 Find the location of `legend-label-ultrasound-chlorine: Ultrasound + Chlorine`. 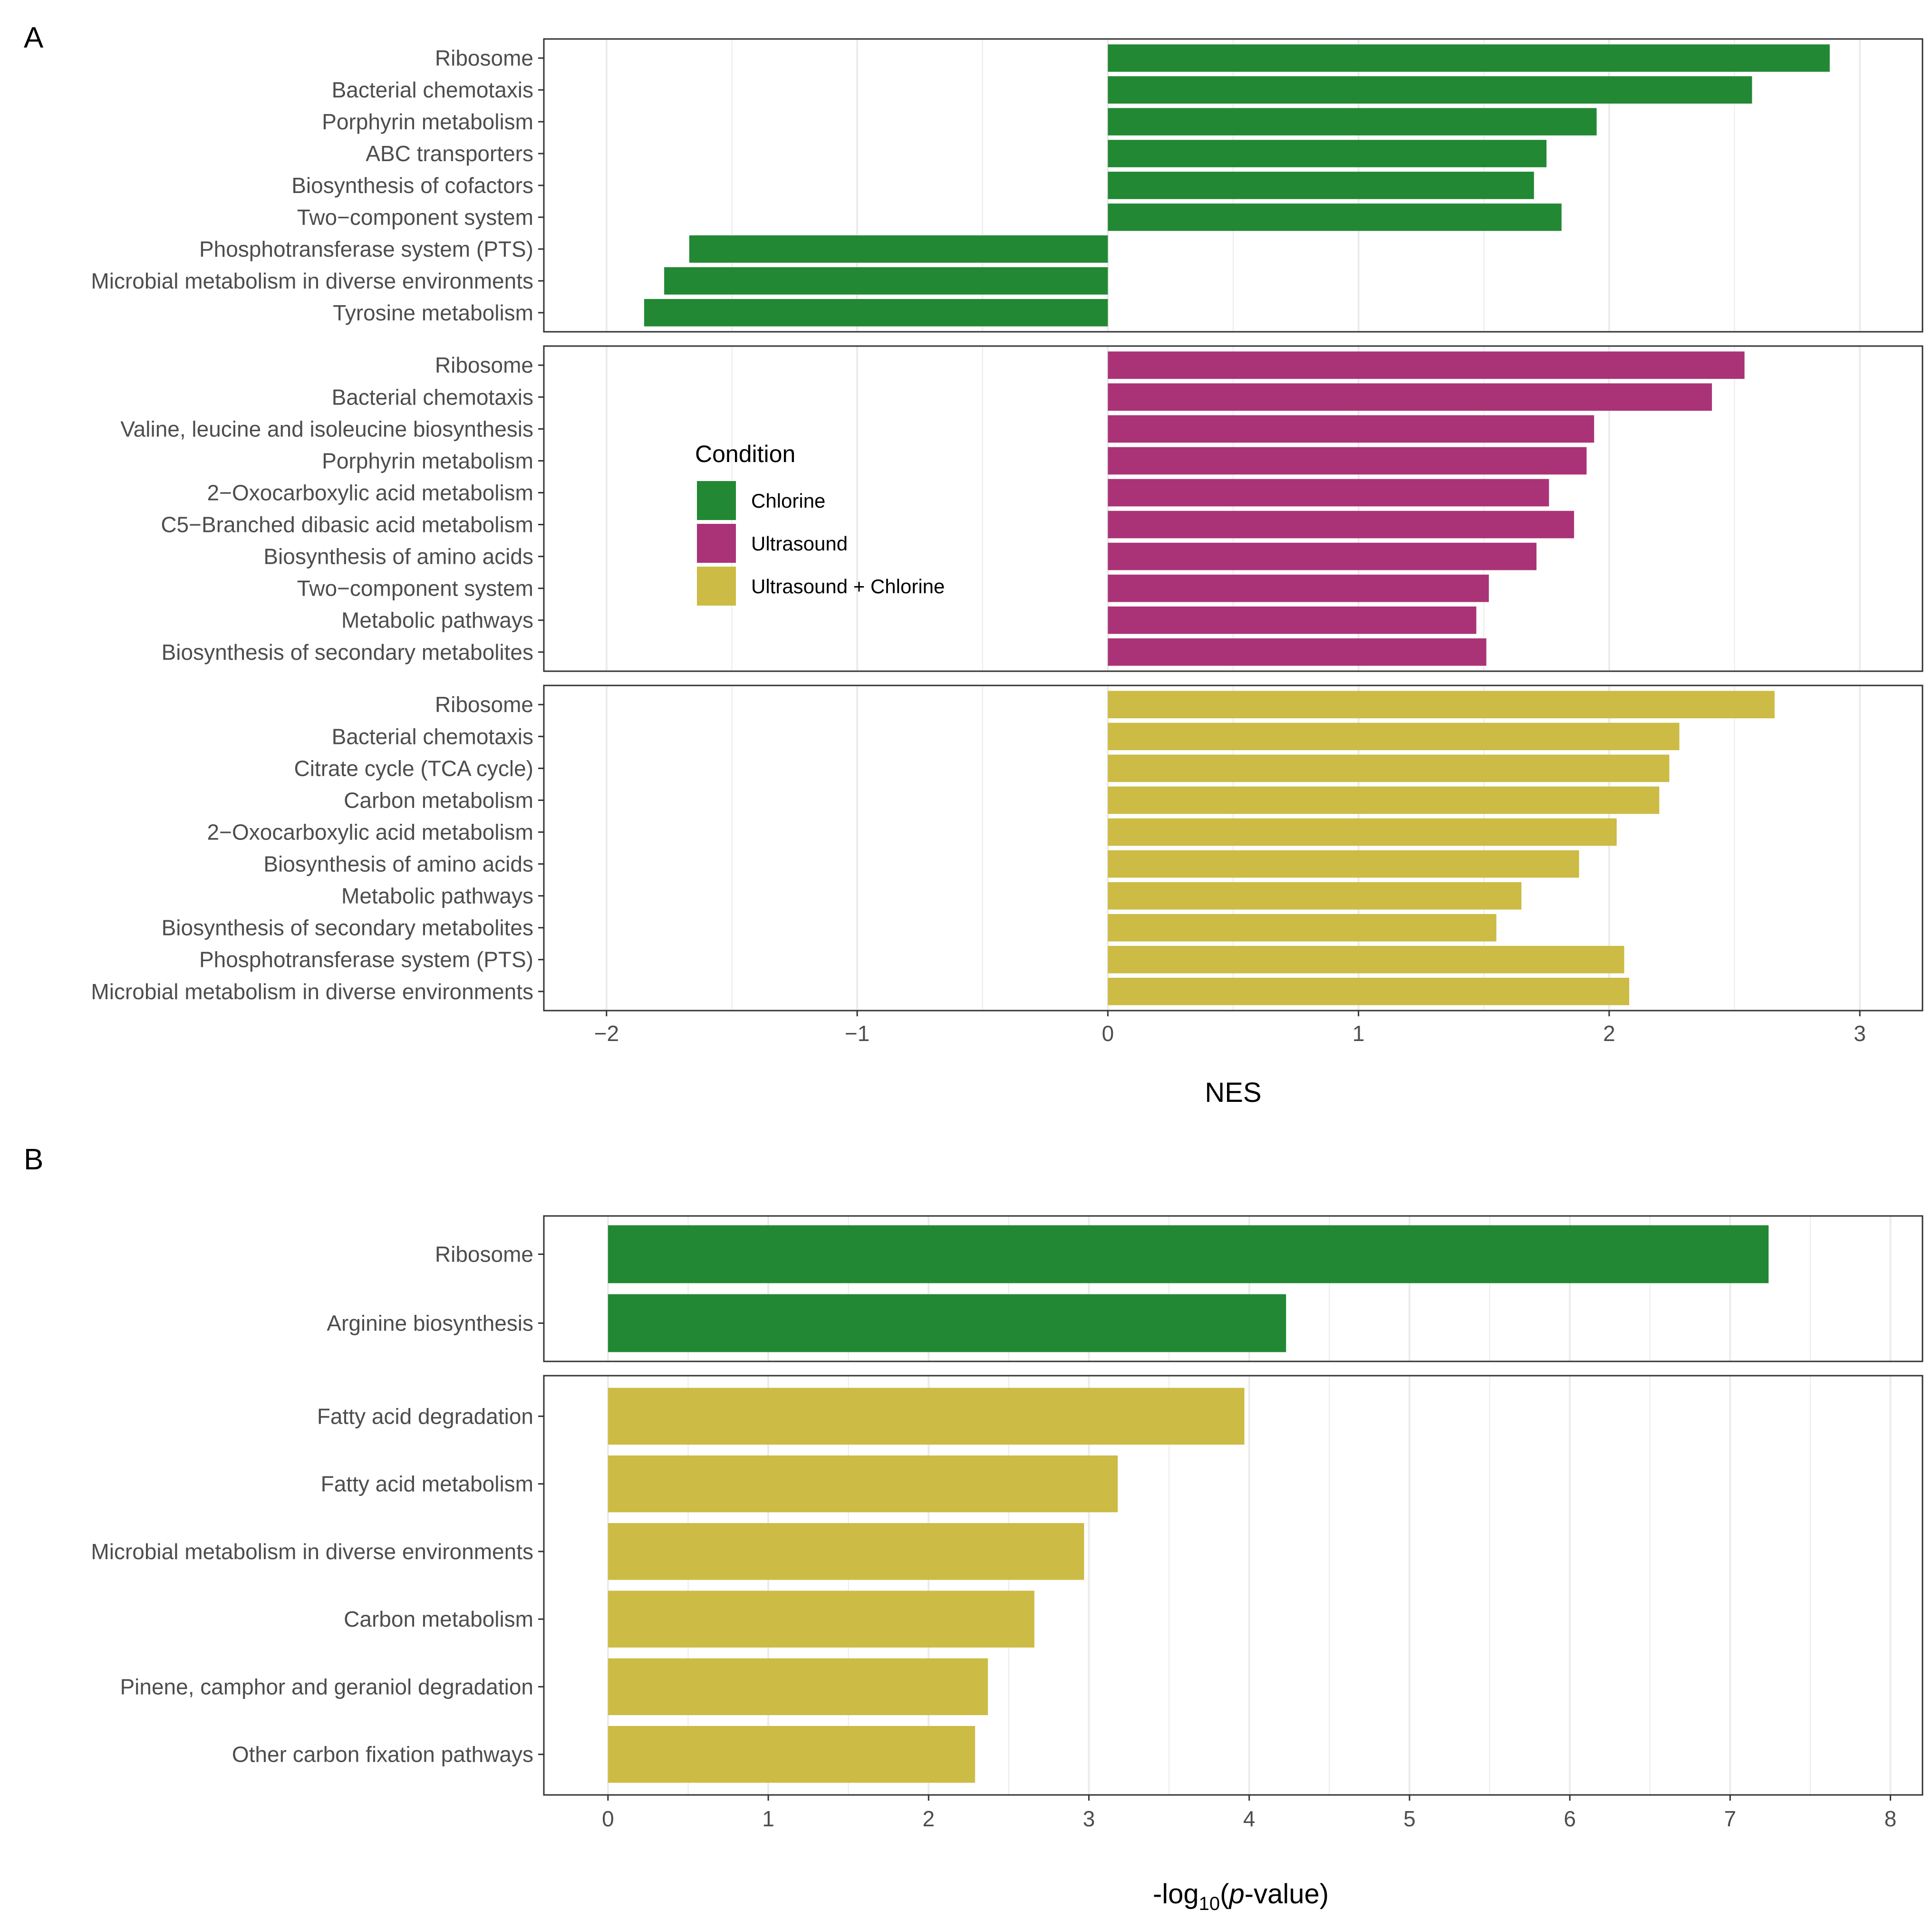

legend-label-ultrasound-chlorine: Ultrasound + Chlorine is located at coordinates (848, 586).